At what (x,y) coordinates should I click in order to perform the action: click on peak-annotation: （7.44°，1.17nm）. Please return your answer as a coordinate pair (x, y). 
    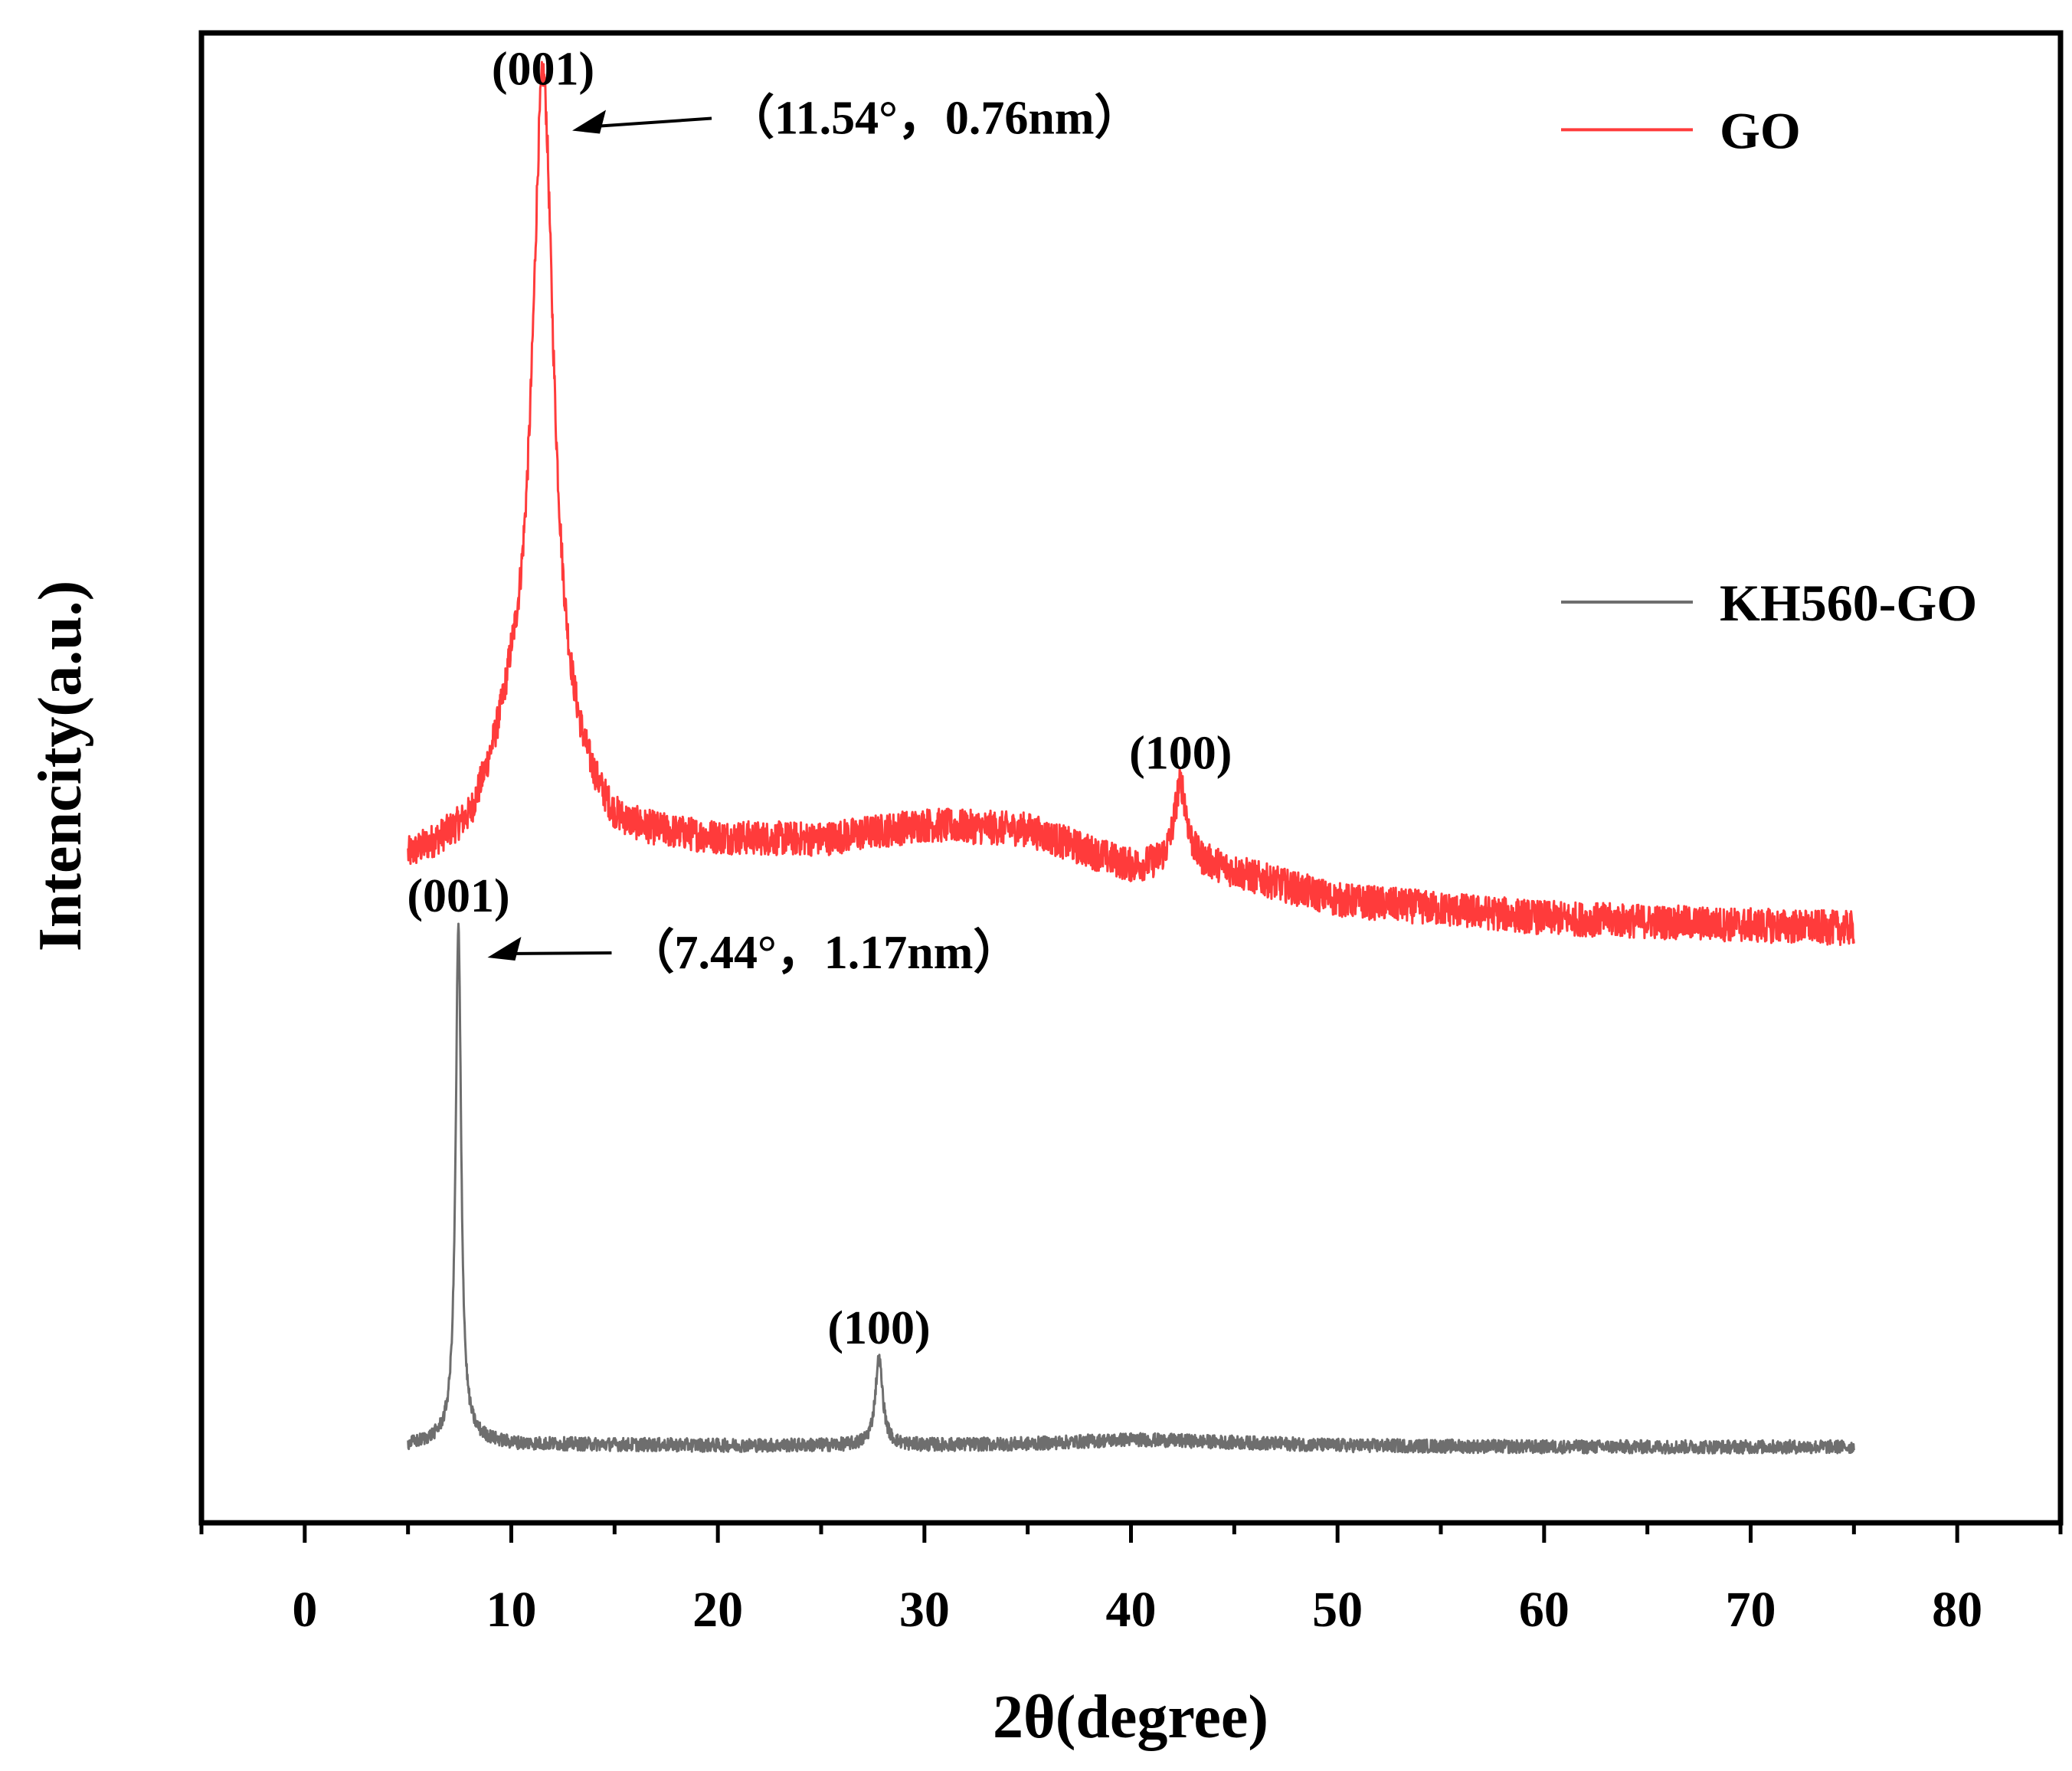
    Looking at the image, I should click on (823, 952).